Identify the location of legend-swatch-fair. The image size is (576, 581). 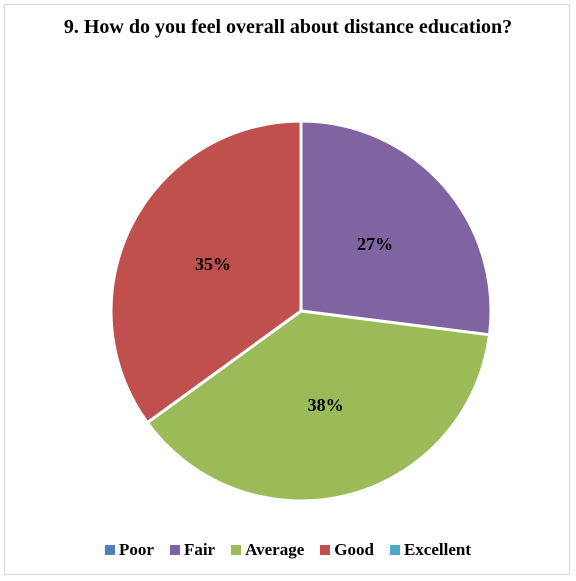
(174, 550).